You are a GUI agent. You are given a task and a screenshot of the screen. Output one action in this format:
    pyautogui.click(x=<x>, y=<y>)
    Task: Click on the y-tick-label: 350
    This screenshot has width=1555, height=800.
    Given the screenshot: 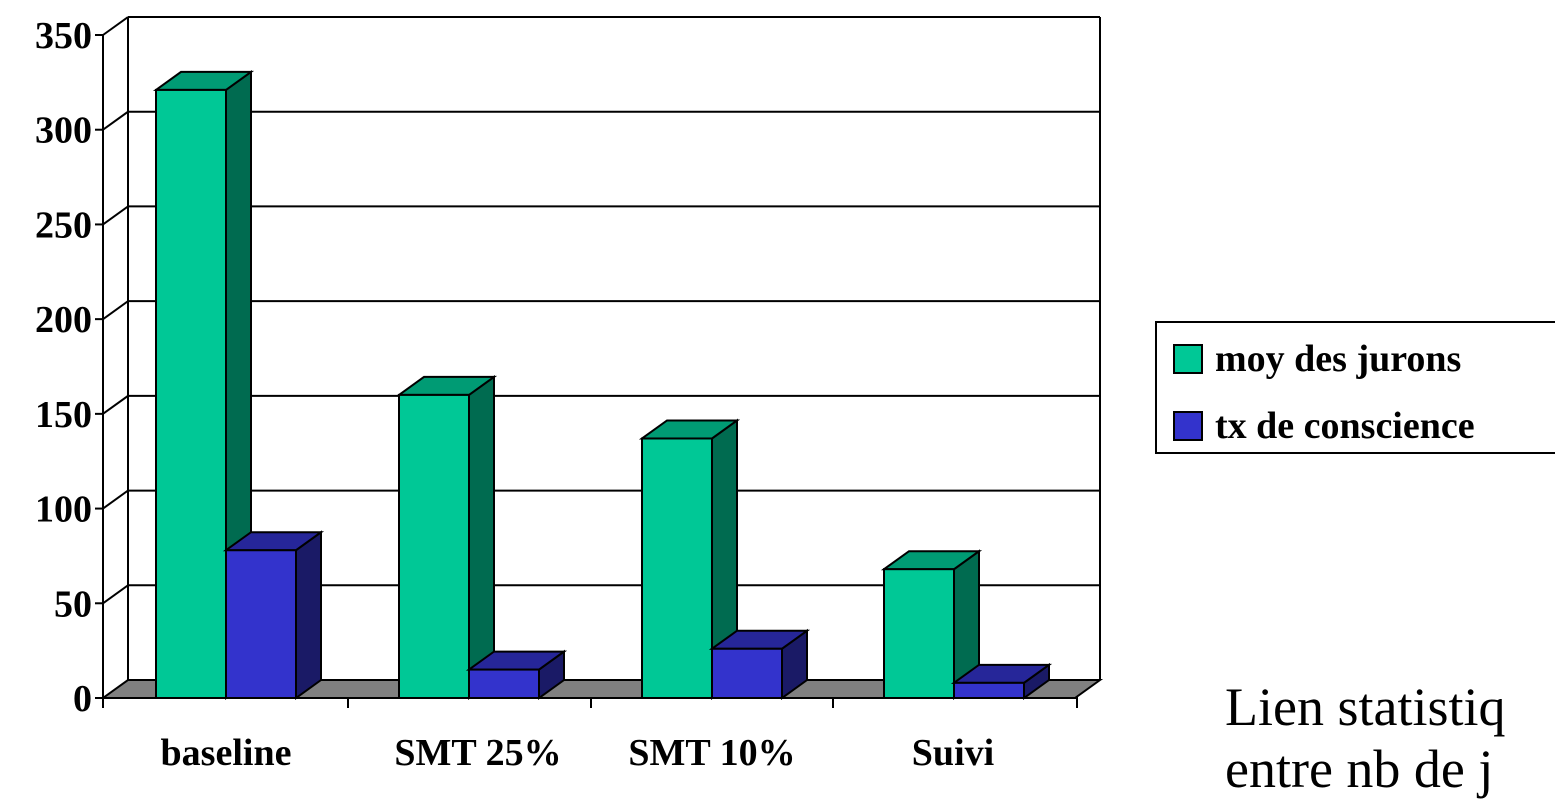 What is the action you would take?
    pyautogui.click(x=63, y=36)
    